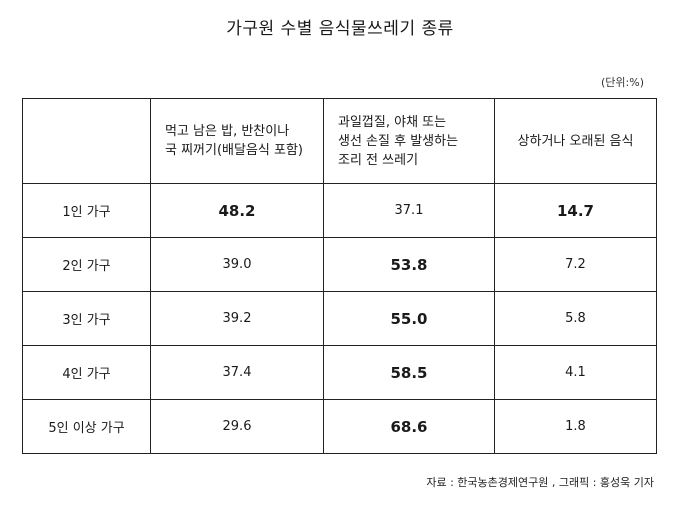  I want to click on column-header-prep-waste: 과일껍질, 야채 또는 생선 손질 후 발생하는 조리 전 쓰레기, so click(409, 141).